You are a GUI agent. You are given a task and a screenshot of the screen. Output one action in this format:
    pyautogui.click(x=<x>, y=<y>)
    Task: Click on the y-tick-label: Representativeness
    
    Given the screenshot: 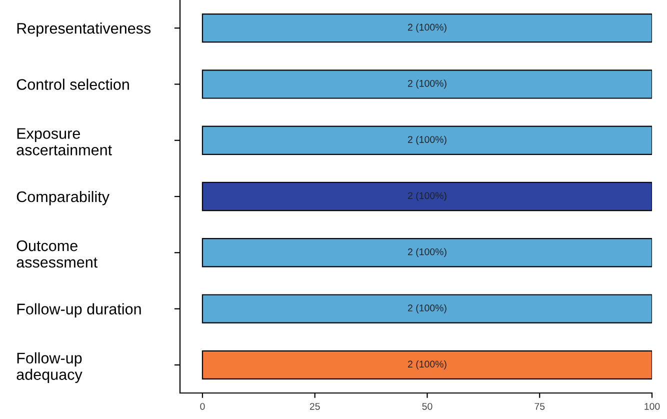 What is the action you would take?
    pyautogui.click(x=84, y=29)
    